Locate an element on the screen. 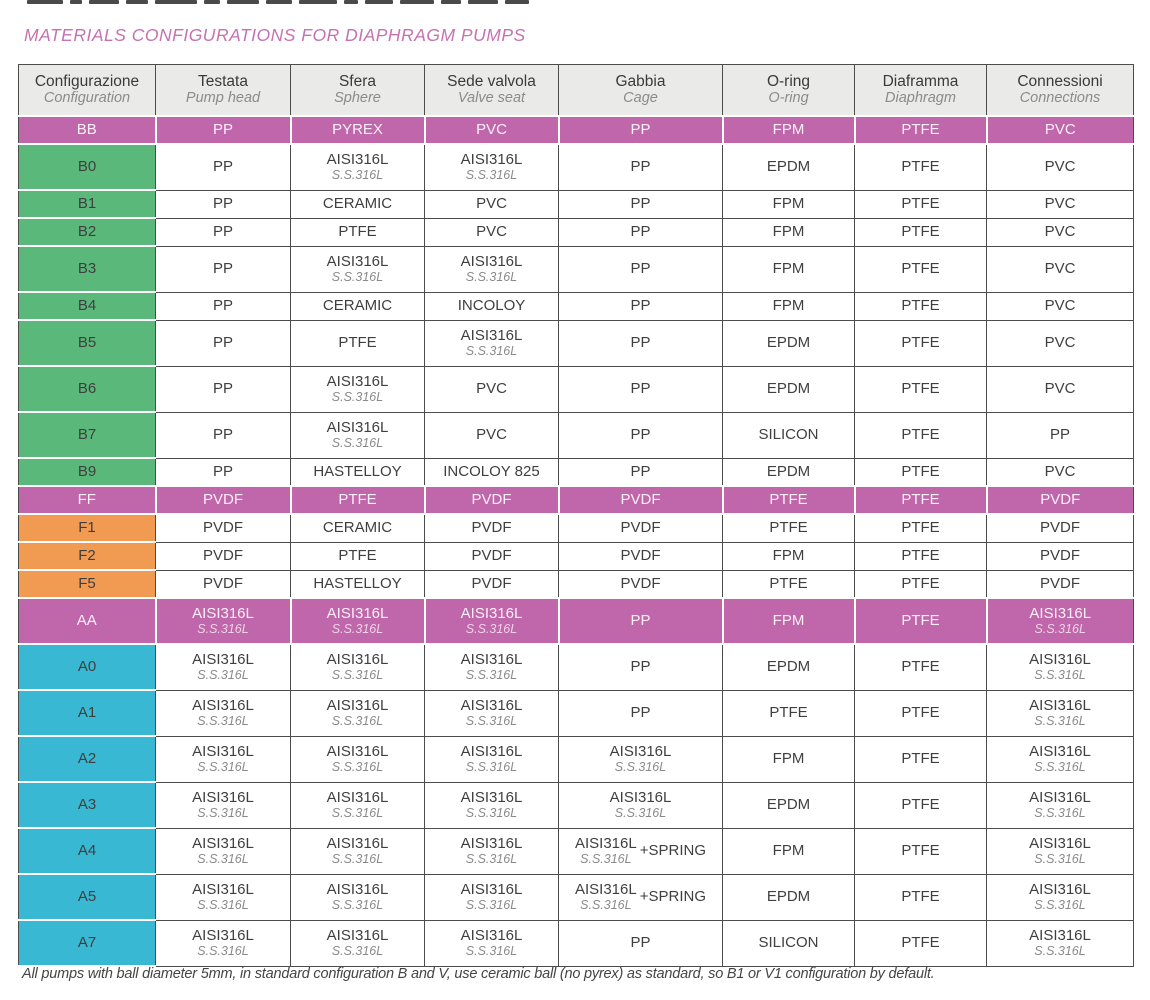  material-cell: AISI316L S.S.316L +SPRING is located at coordinates (640, 897).